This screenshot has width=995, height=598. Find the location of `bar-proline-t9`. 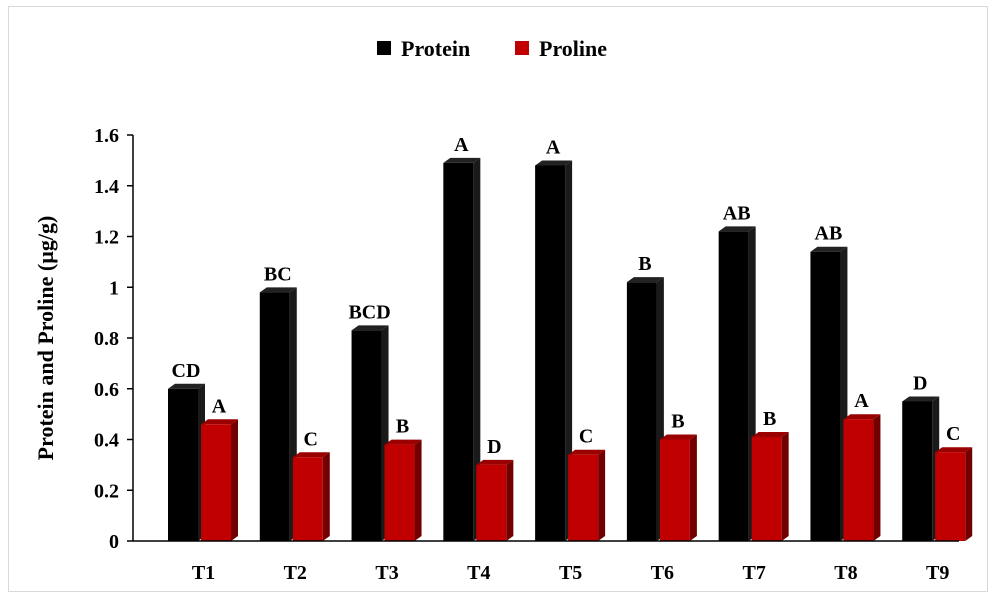

bar-proline-t9 is located at coordinates (954, 494).